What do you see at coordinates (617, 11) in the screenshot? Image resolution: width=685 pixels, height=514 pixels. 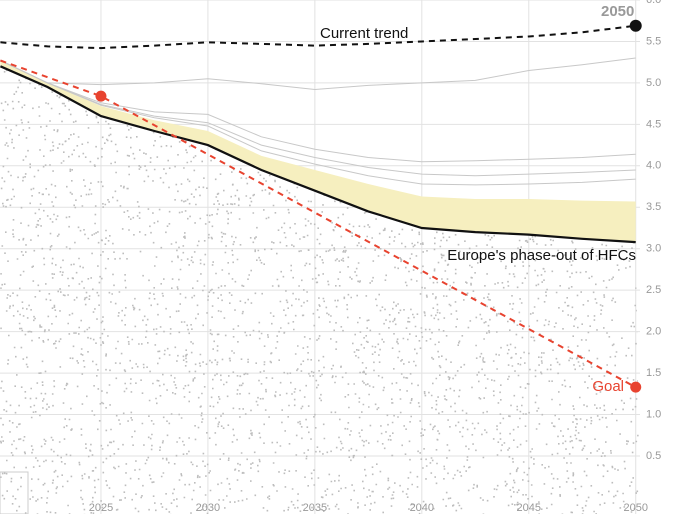 I see `end-label: 2050` at bounding box center [617, 11].